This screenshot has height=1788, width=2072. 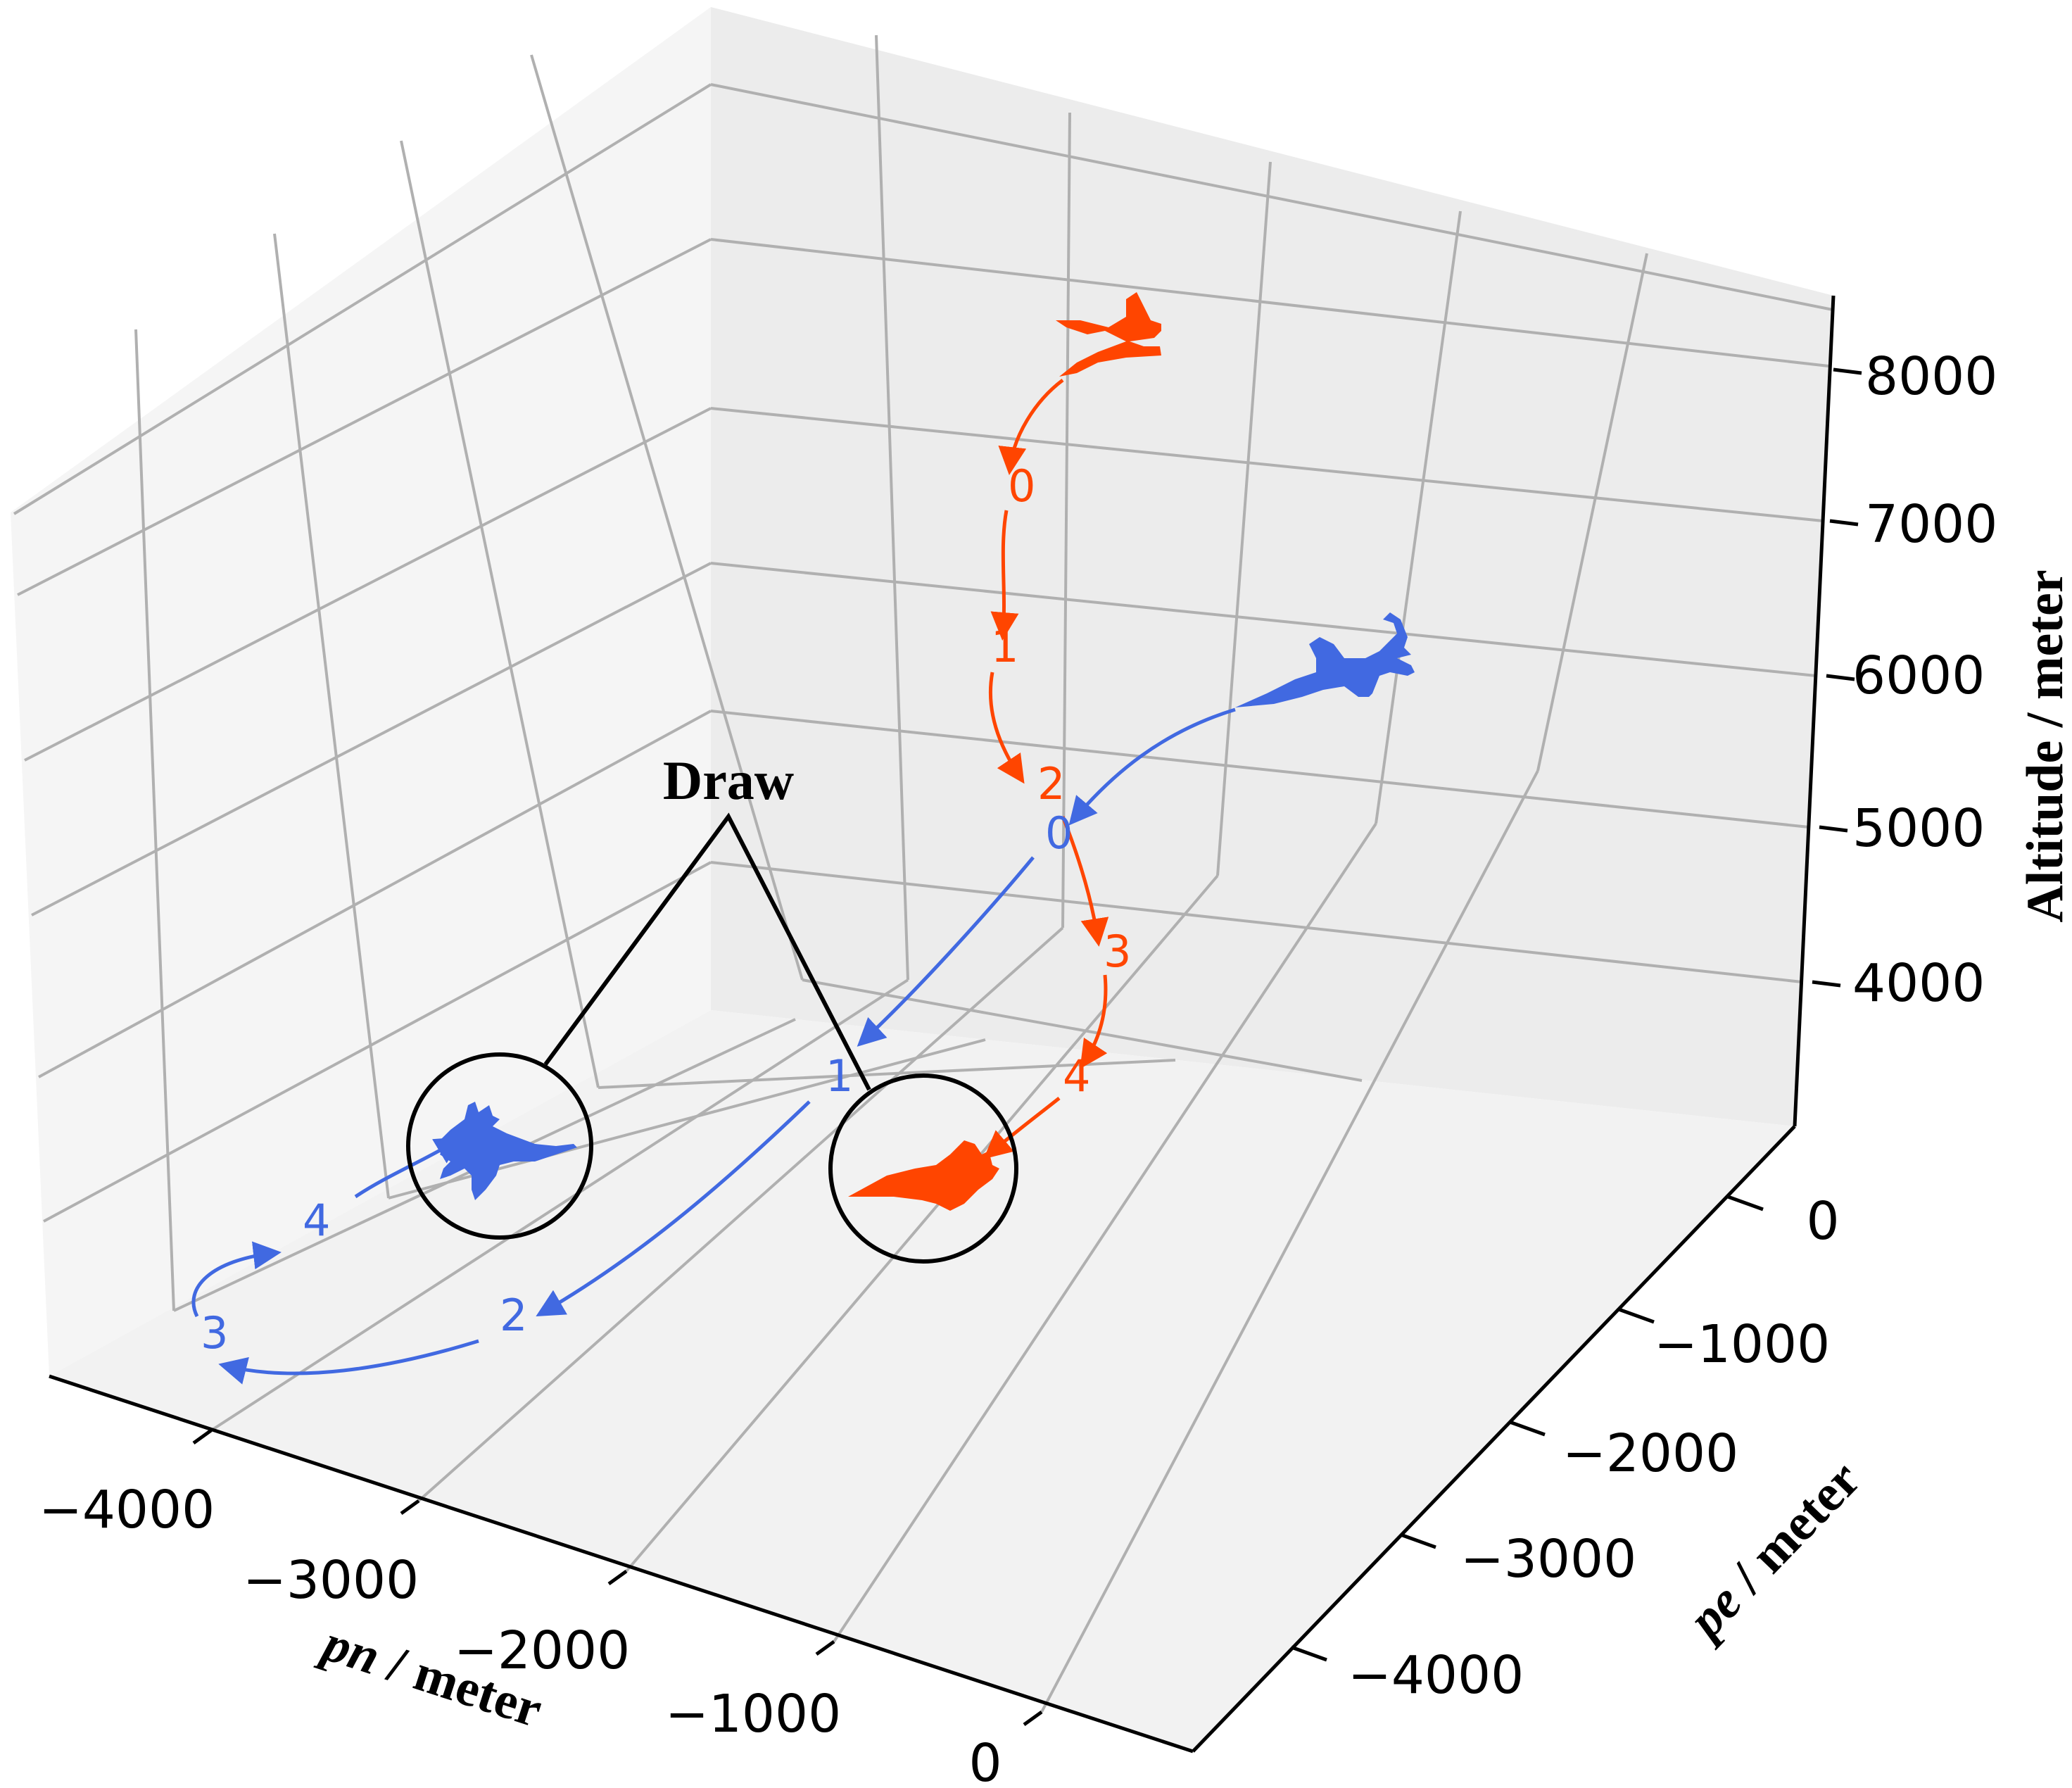 What do you see at coordinates (617, 1577) in the screenshot?
I see `pn-tick` at bounding box center [617, 1577].